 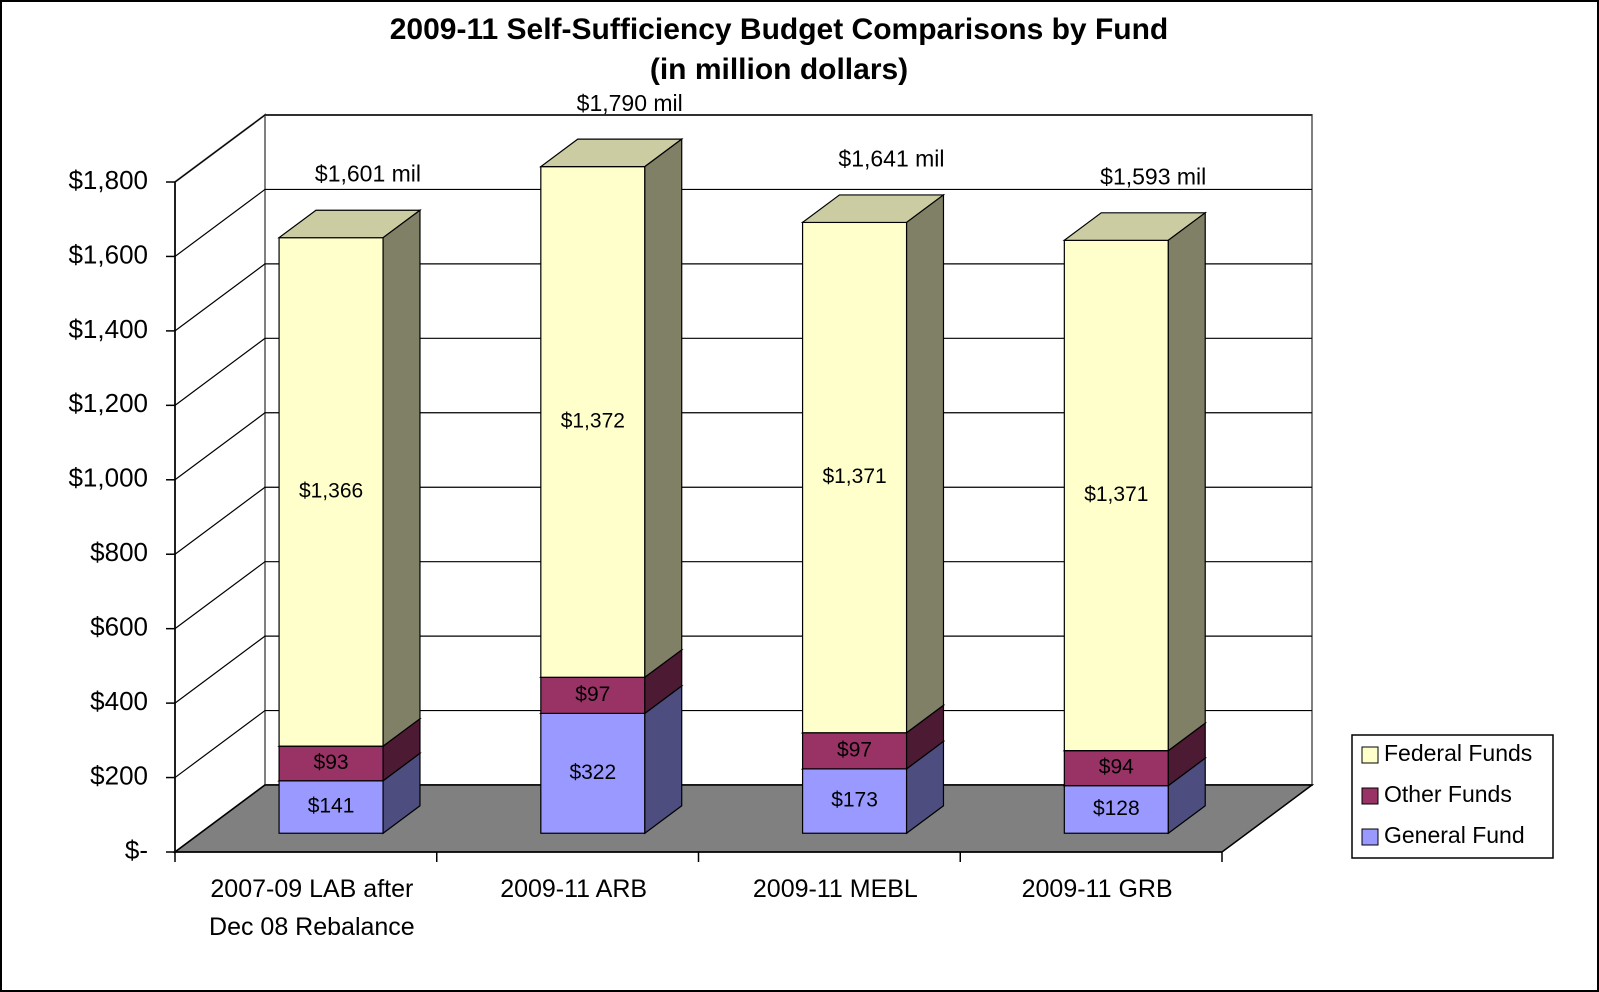 I want to click on legend-label: Federal Funds, so click(x=1458, y=753).